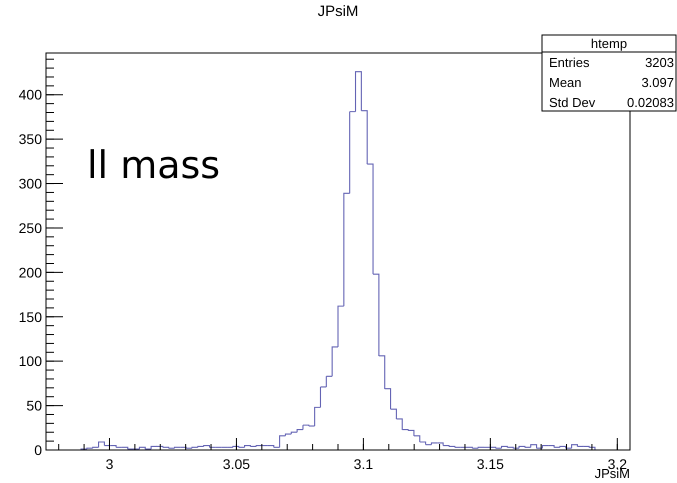 Image resolution: width=677 pixels, height=483 pixels. I want to click on x-tick-label: 3.05, so click(236, 464).